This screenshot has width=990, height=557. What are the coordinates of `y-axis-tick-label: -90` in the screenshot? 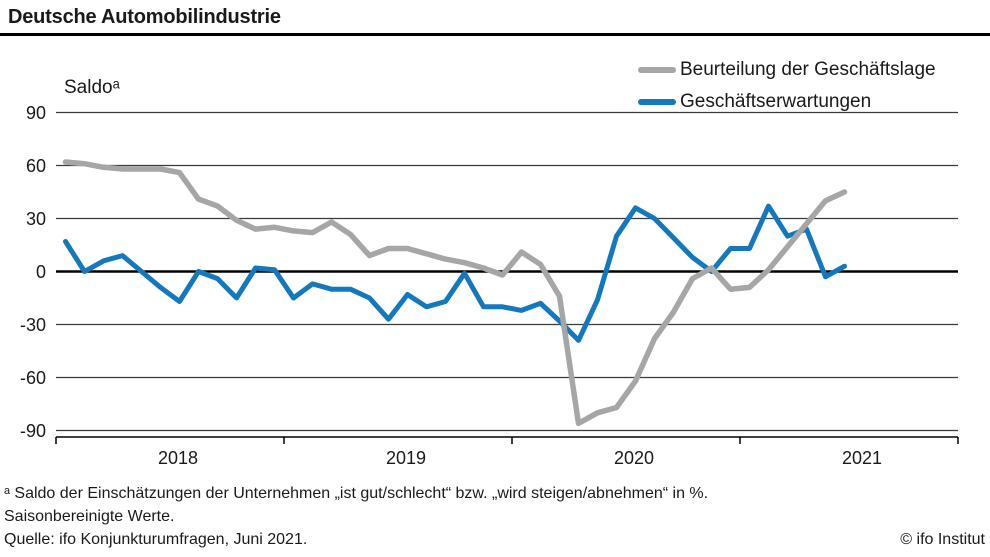 It's located at (32, 430).